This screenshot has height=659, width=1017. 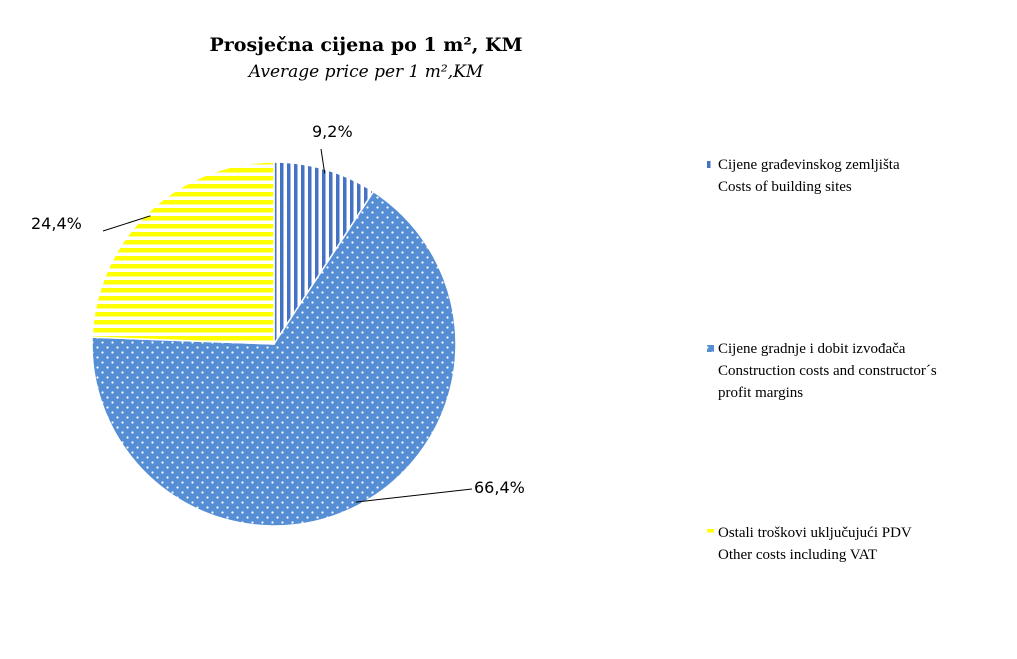 What do you see at coordinates (710, 348) in the screenshot?
I see `legend-swatch-construction-costs` at bounding box center [710, 348].